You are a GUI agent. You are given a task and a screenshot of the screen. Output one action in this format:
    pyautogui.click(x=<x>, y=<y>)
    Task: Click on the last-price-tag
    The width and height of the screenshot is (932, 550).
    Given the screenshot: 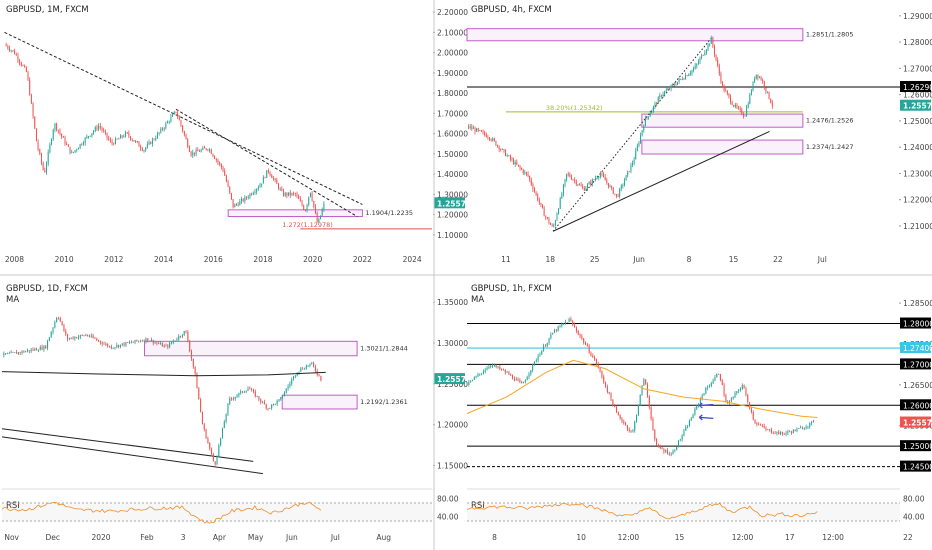 What is the action you would take?
    pyautogui.click(x=449, y=203)
    